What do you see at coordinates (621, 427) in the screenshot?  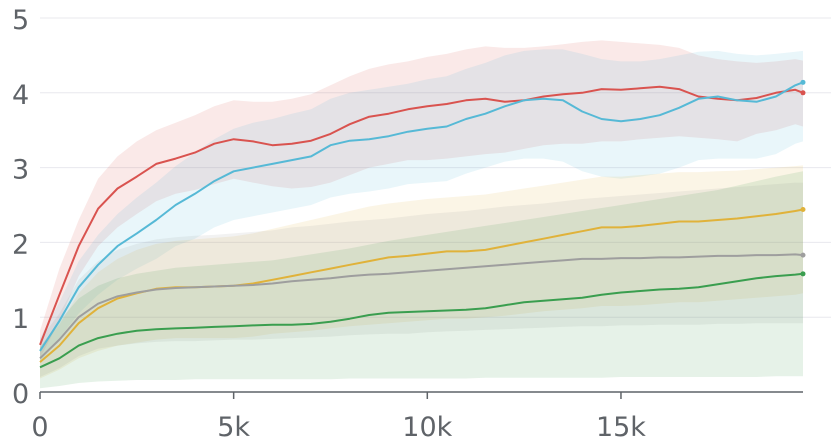 I see `x-tick-label: 15k` at bounding box center [621, 427].